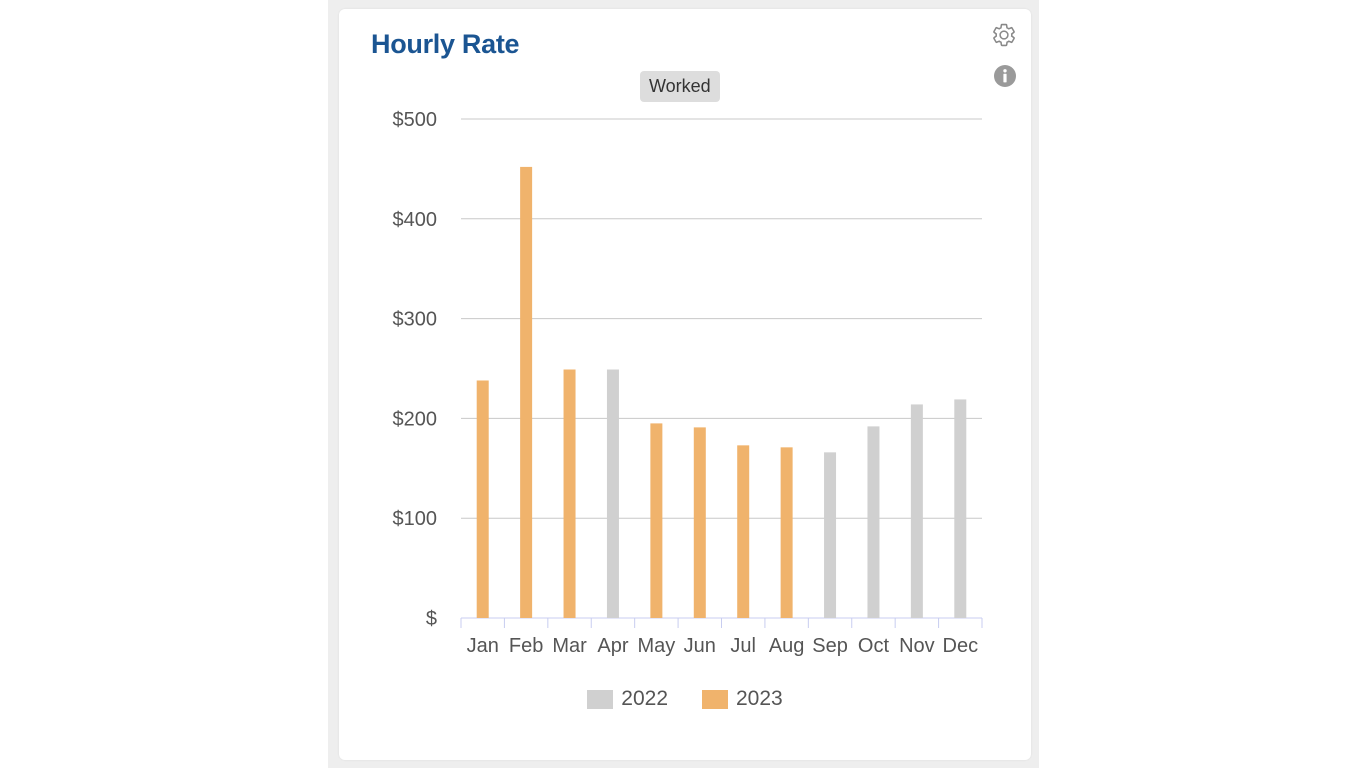 Image resolution: width=1366 pixels, height=768 pixels. Describe the element at coordinates (787, 646) in the screenshot. I see `x-tick-label: Aug` at that location.